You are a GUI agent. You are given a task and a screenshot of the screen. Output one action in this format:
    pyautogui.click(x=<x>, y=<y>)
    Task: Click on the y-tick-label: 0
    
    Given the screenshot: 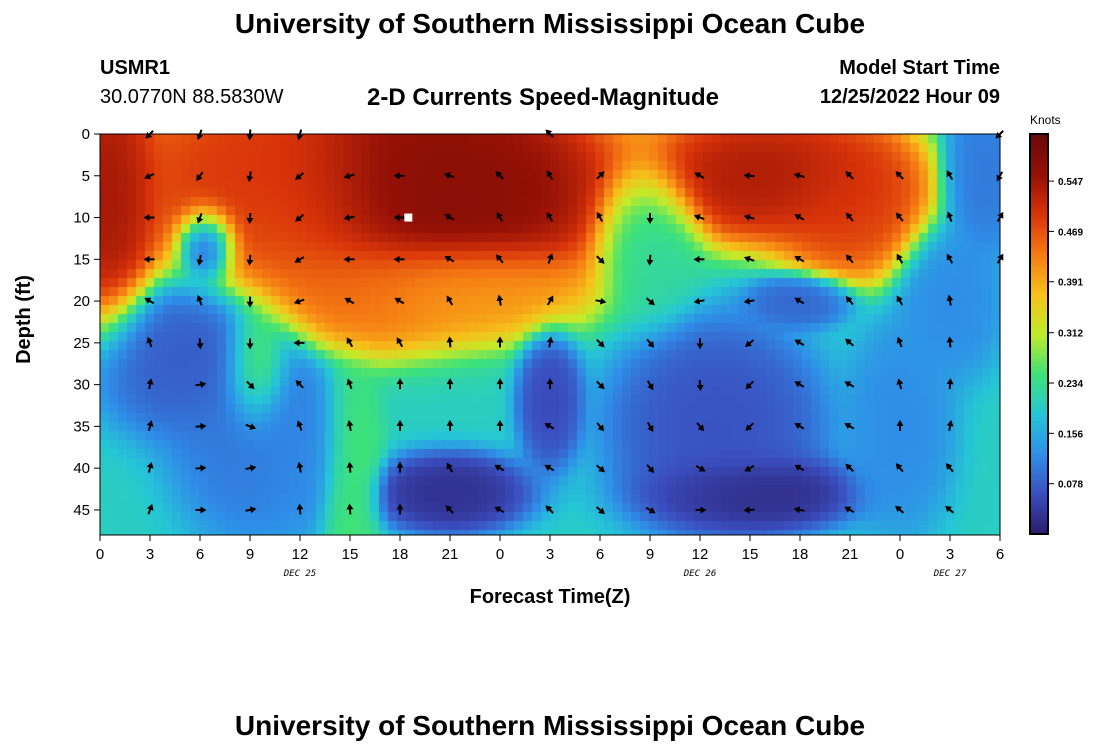 What is the action you would take?
    pyautogui.click(x=86, y=134)
    